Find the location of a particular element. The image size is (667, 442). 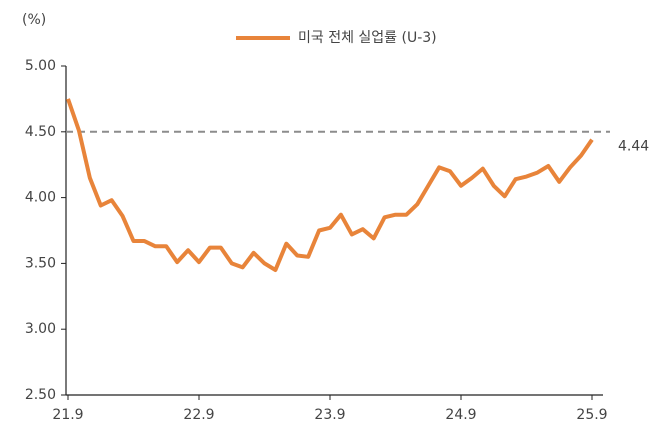

x-tick-label: 23.9 is located at coordinates (329, 415).